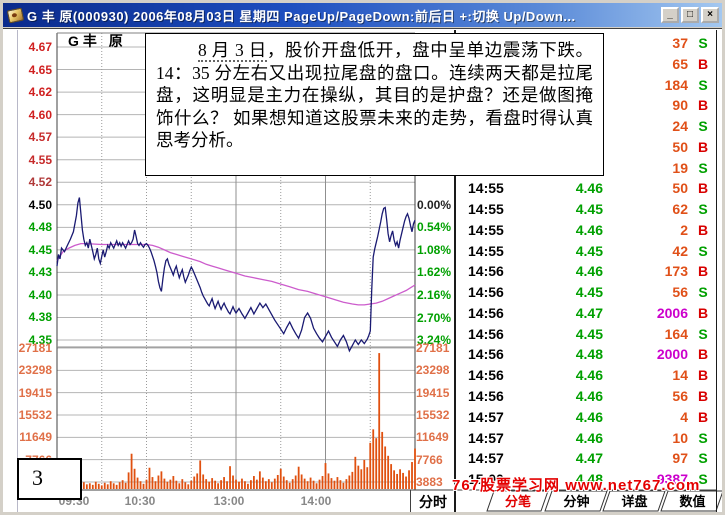 This screenshot has height=515, width=725. Describe the element at coordinates (670, 15) in the screenshot. I see `minimize-button: _` at that location.